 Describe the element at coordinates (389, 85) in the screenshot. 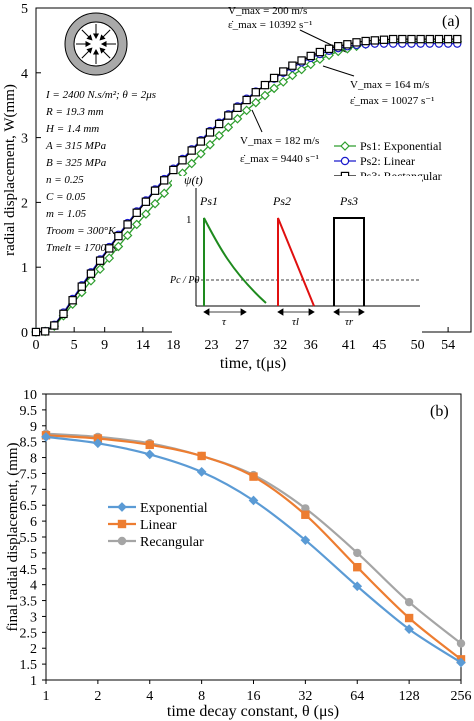

I see `annotation-vmax-164: V_max = 164 m/s` at that location.